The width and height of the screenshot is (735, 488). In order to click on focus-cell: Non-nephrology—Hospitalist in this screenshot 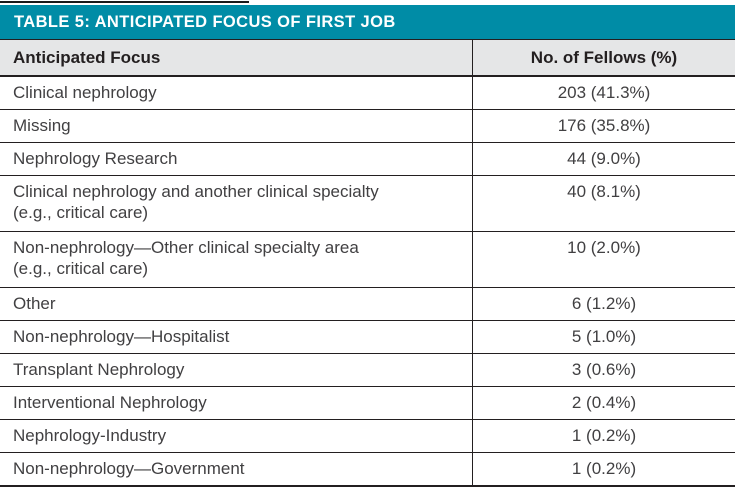, I will do `click(236, 337)`.